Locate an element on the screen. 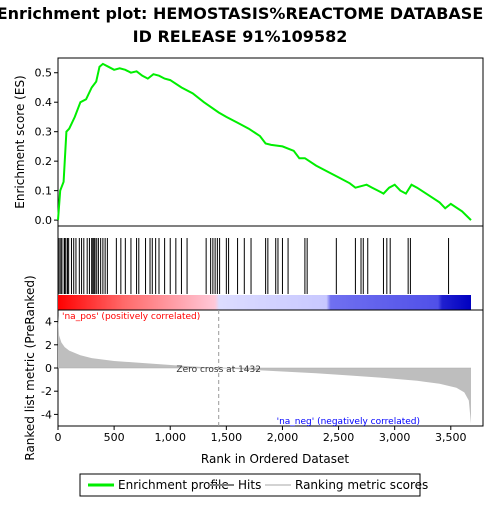 This screenshot has height=505, width=500. legend-box is located at coordinates (250, 485).